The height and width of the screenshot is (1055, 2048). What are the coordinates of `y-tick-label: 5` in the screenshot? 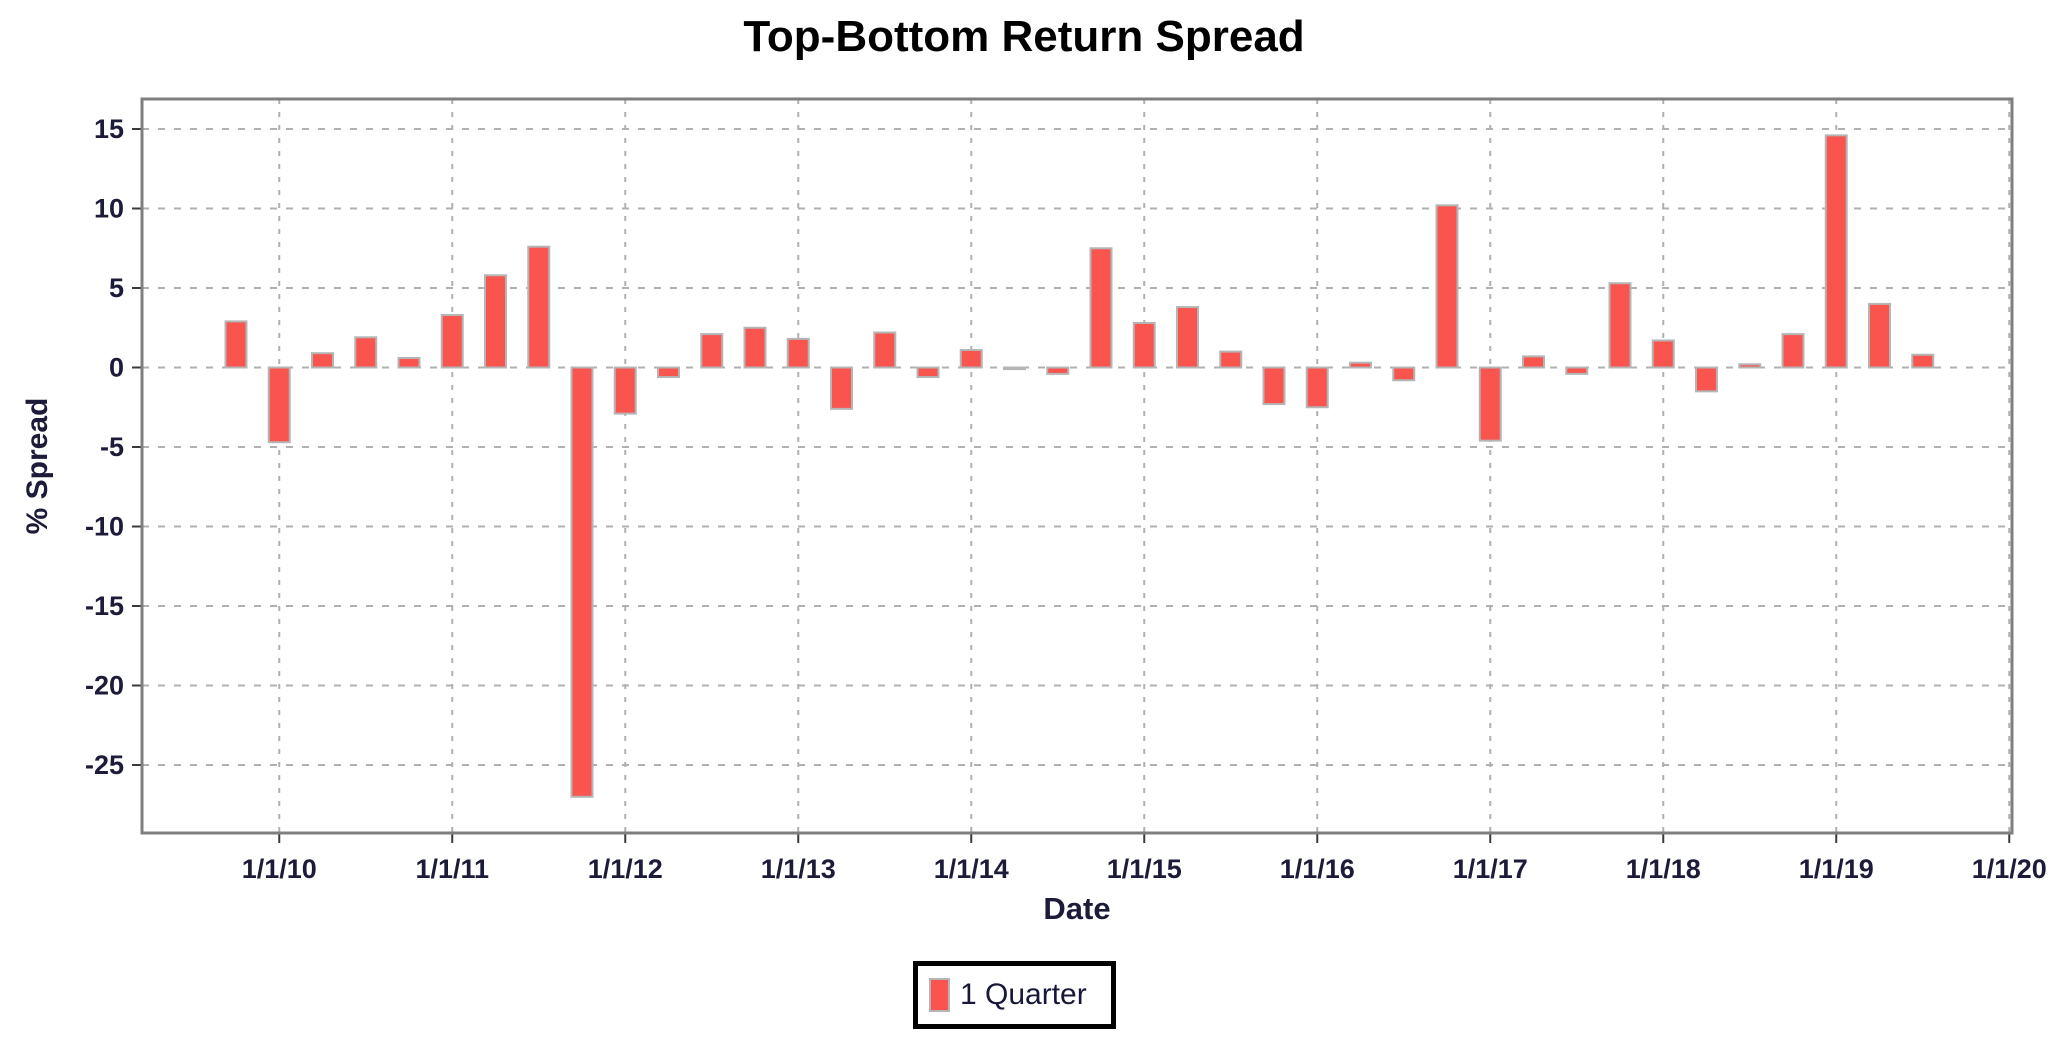 It's located at (116, 288).